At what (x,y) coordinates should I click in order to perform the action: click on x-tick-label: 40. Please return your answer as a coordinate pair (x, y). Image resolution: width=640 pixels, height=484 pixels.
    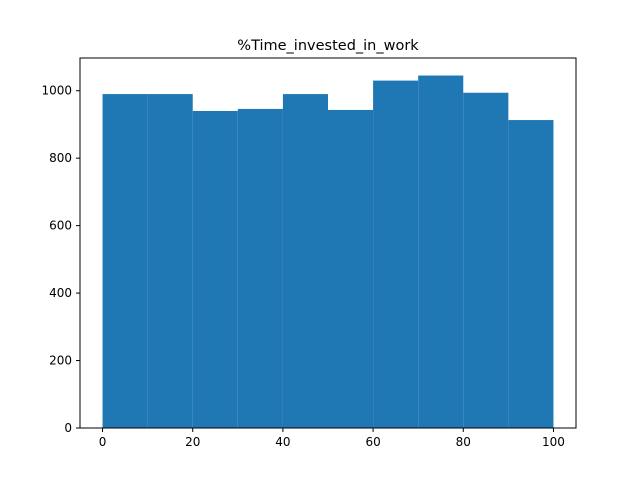
    Looking at the image, I should click on (282, 442).